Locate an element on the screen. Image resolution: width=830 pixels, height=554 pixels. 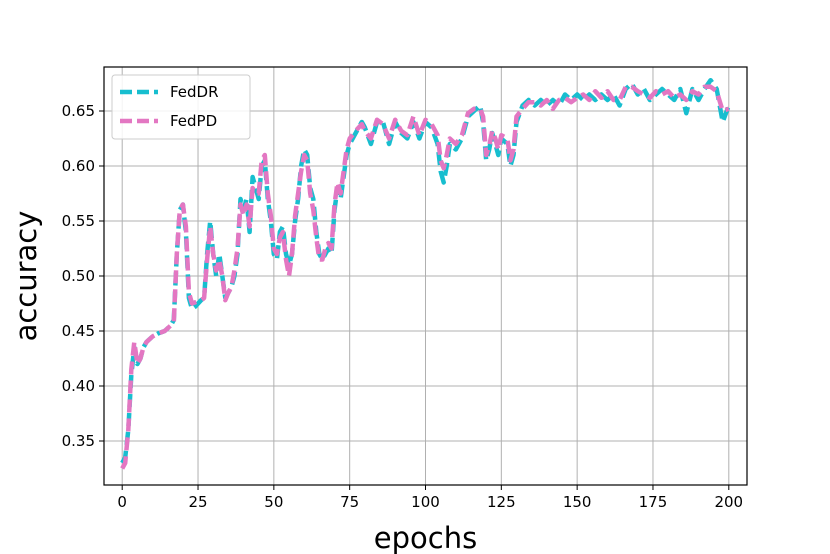
x-axis: 0 25 50 75 100 125 150 175 200 is located at coordinates (430, 498).